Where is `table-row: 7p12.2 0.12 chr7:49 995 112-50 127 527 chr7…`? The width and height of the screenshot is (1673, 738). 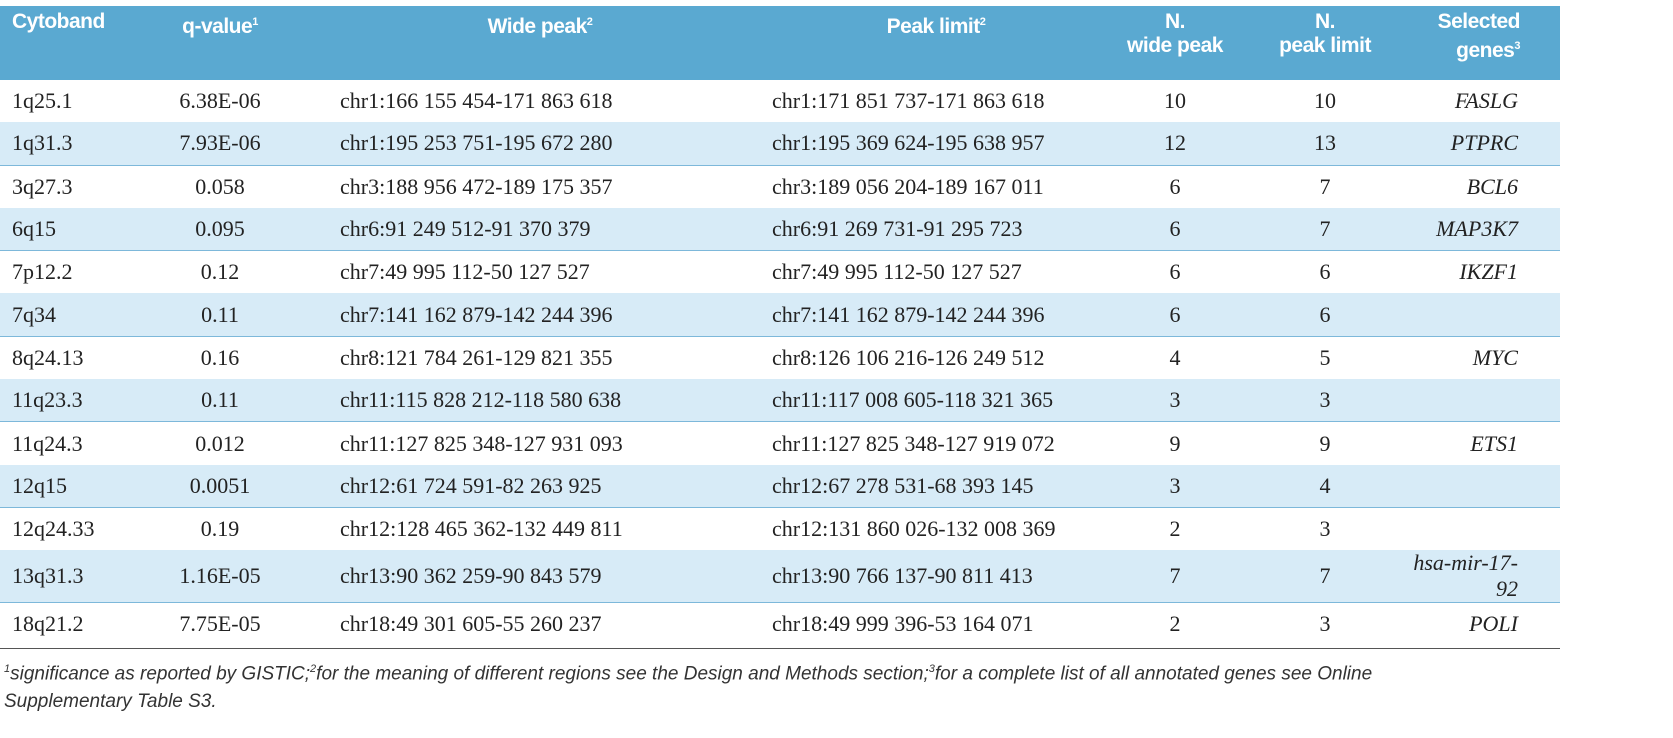 table-row: 7p12.2 0.12 chr7:49 995 112-50 127 527 chr7… is located at coordinates (780, 272).